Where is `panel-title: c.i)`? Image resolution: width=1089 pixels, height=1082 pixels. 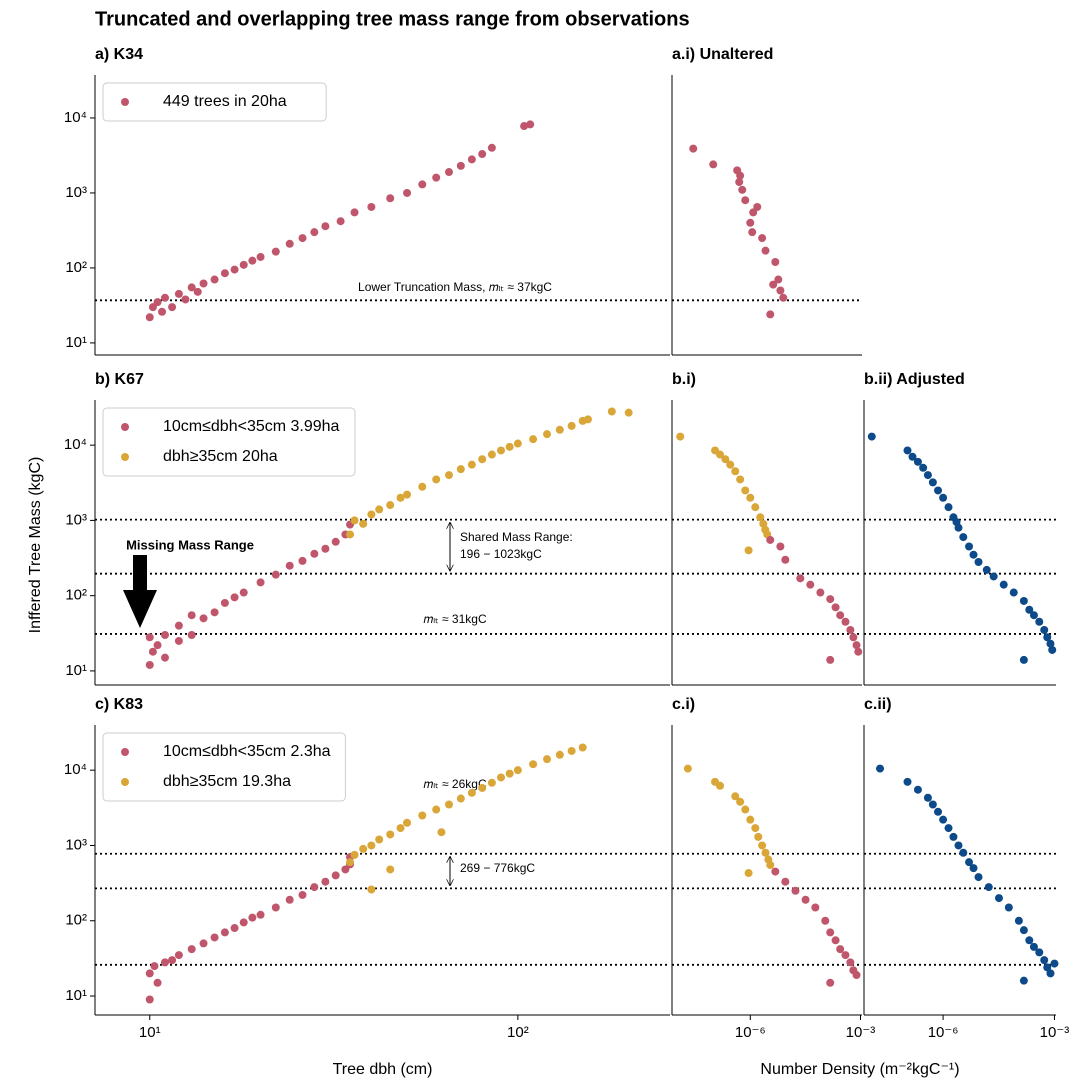 panel-title: c.i) is located at coordinates (683, 704).